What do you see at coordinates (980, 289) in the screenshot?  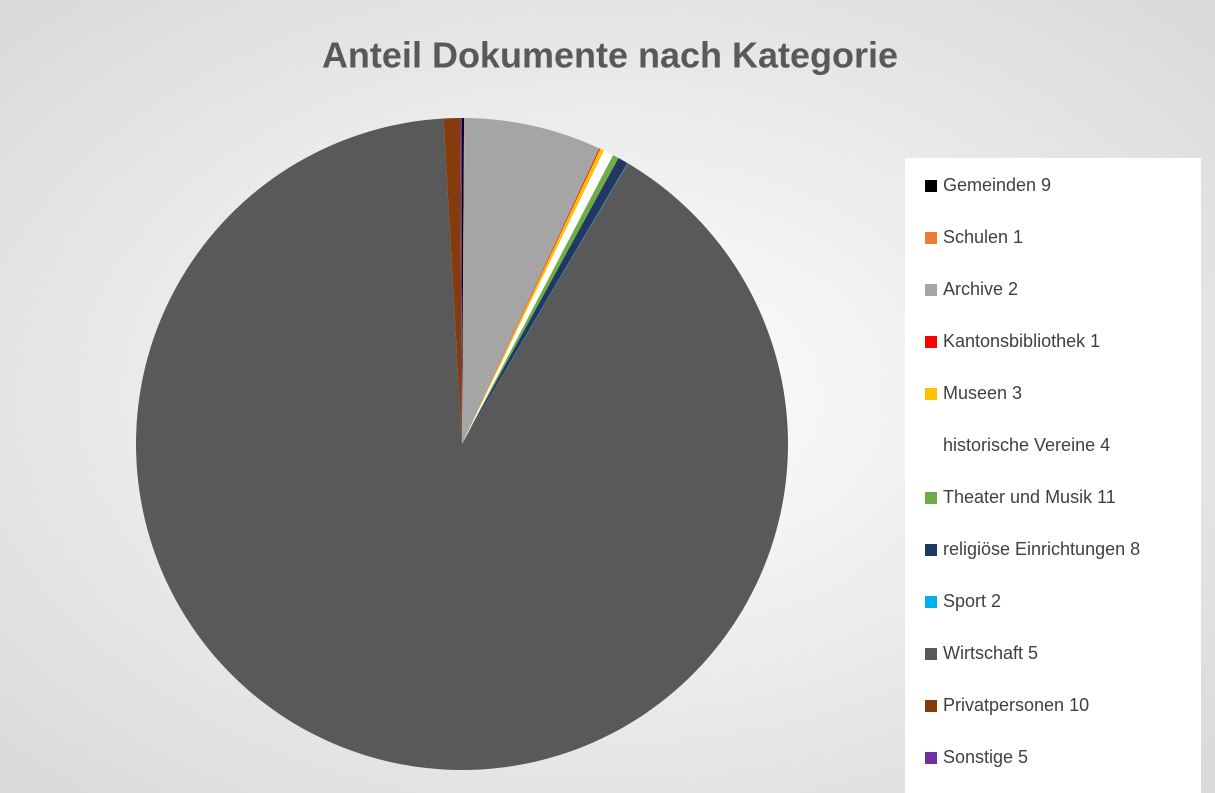 I see `legend-label: Archive 2` at bounding box center [980, 289].